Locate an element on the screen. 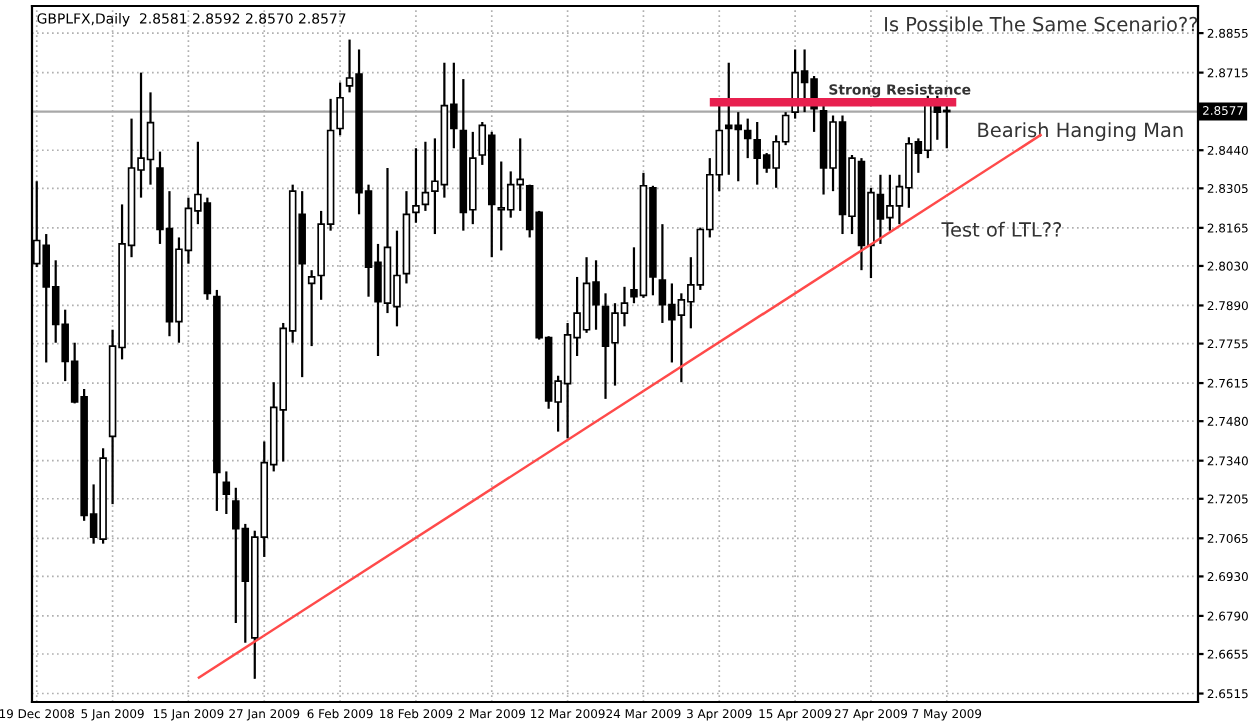 This screenshot has height=726, width=1250. annotation: Test of LTL?? is located at coordinates (1001, 229).